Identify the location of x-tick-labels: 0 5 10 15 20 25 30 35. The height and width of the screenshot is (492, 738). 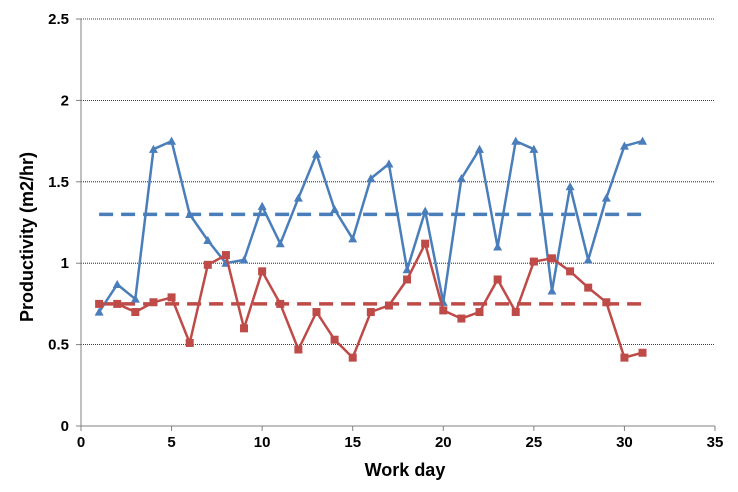
(400, 442).